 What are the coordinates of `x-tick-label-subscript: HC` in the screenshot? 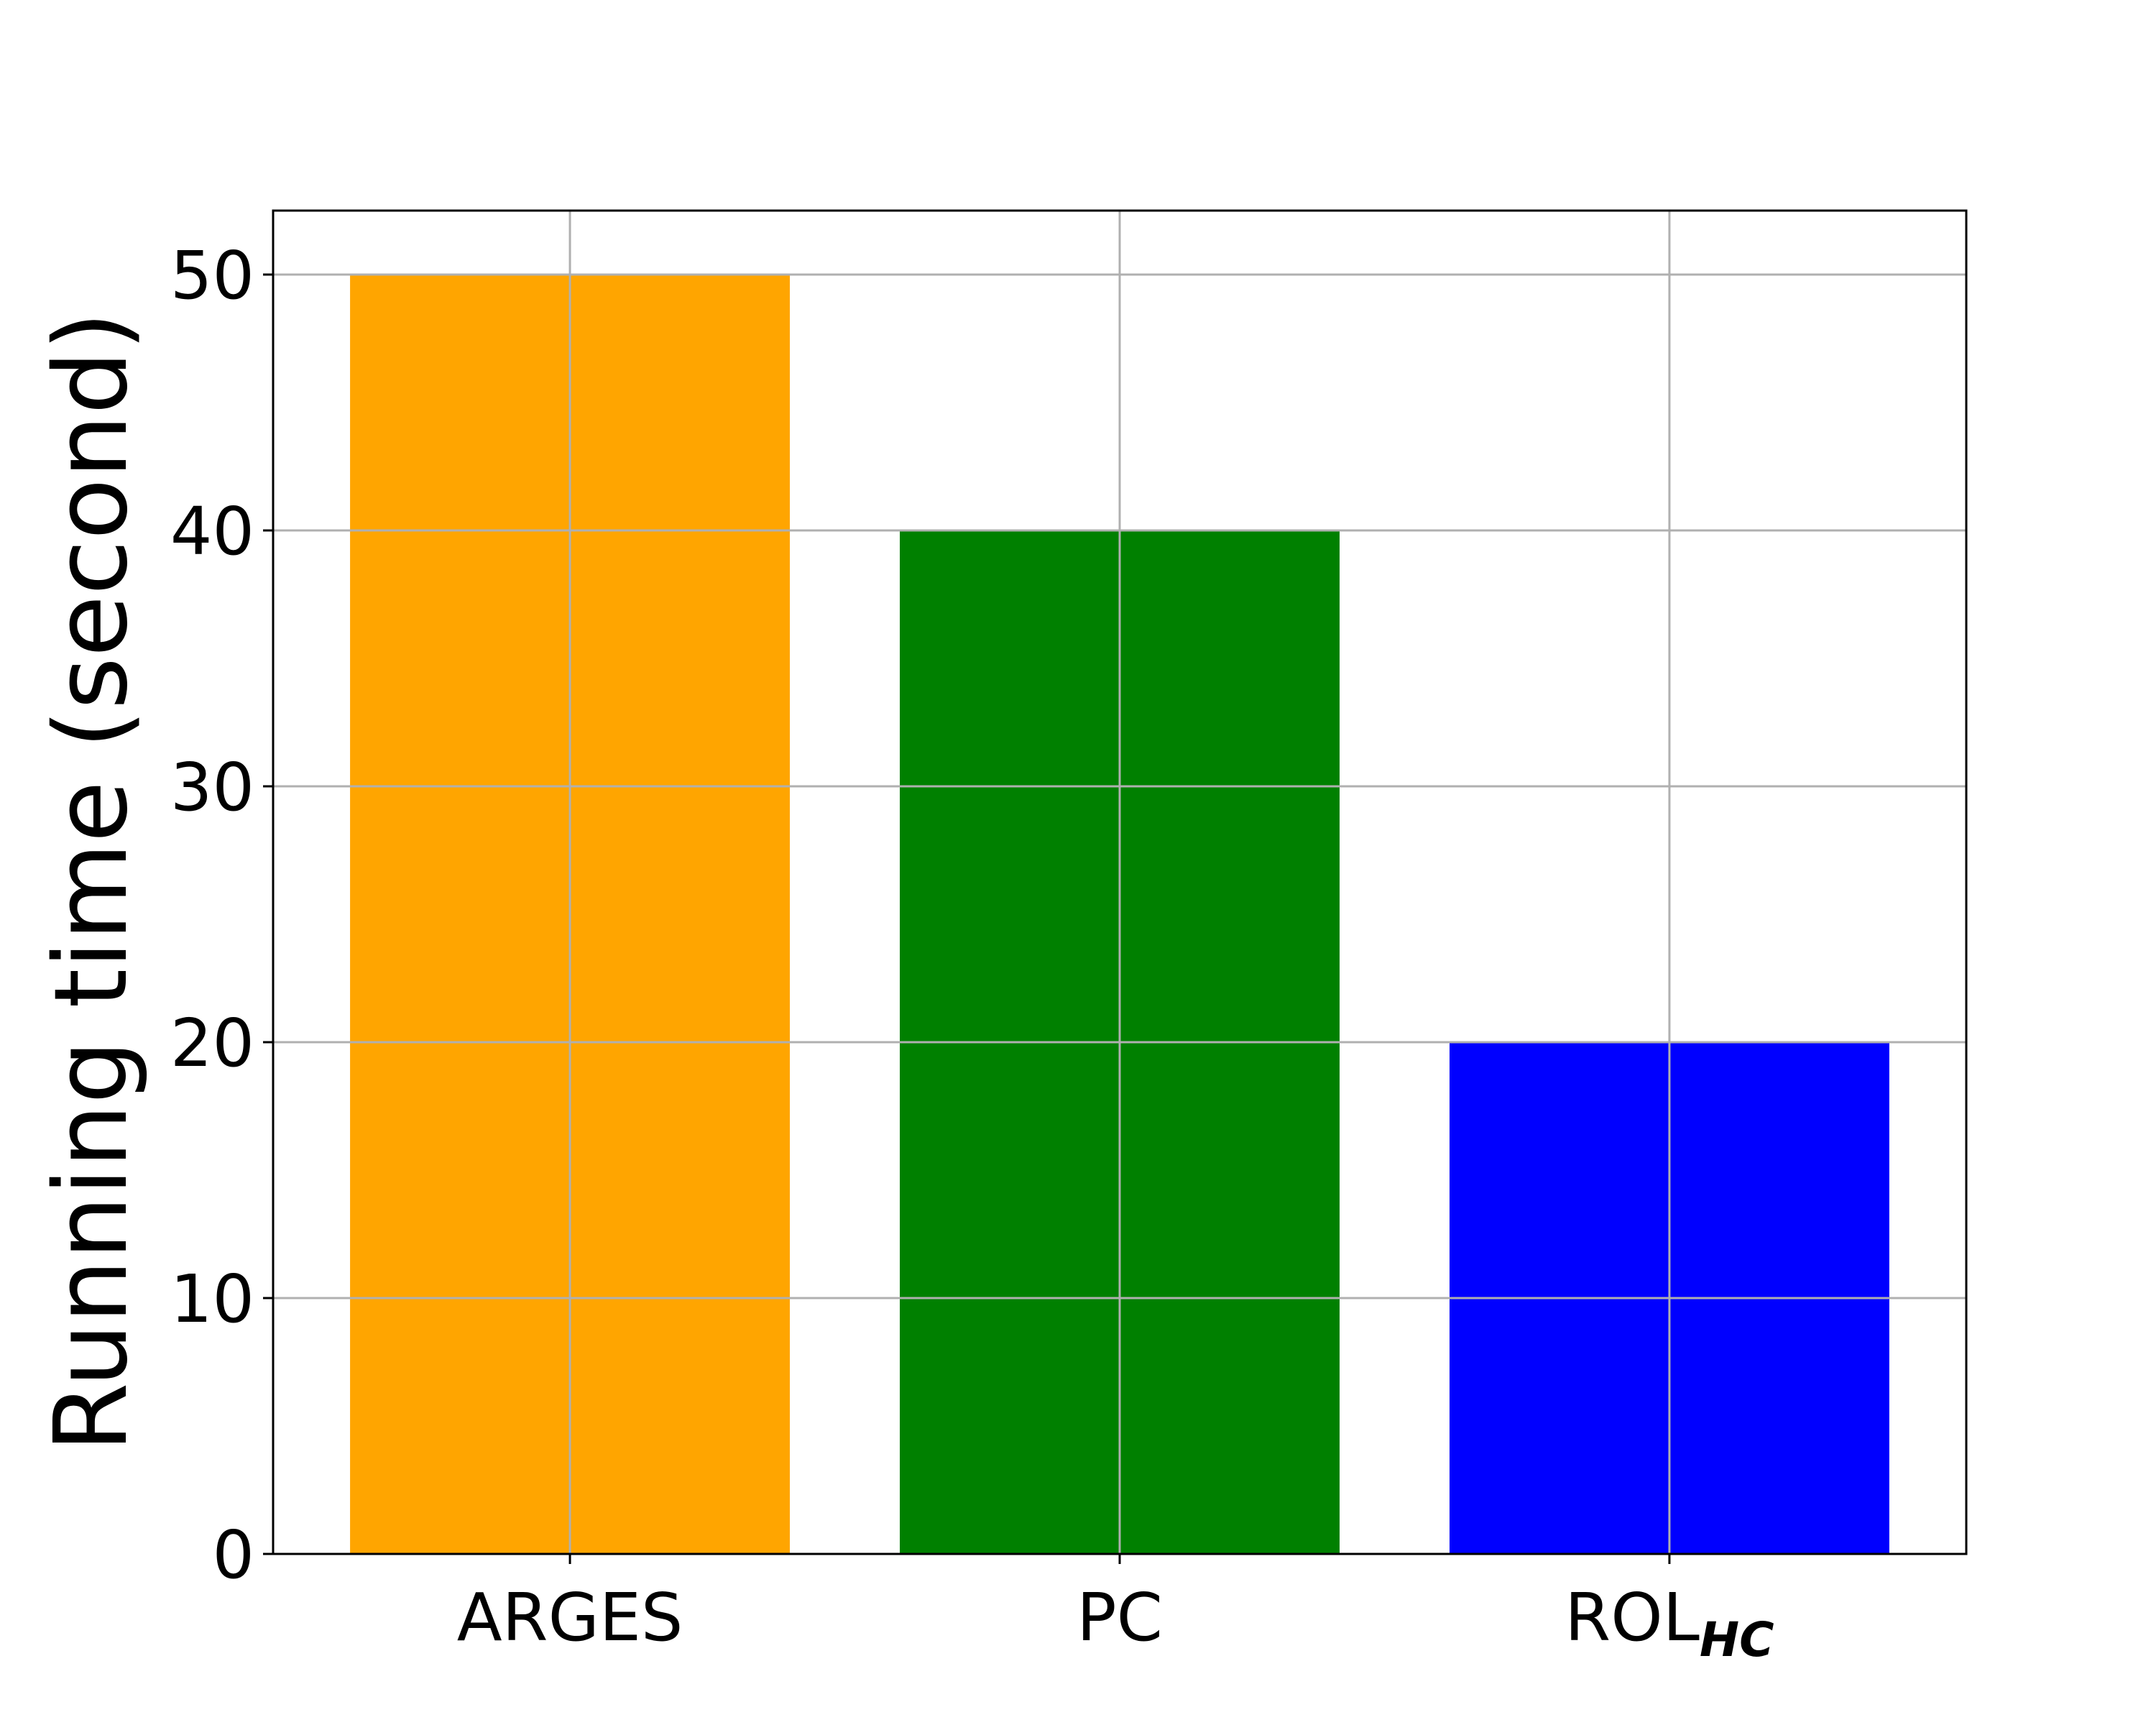 It's located at (1737, 1640).